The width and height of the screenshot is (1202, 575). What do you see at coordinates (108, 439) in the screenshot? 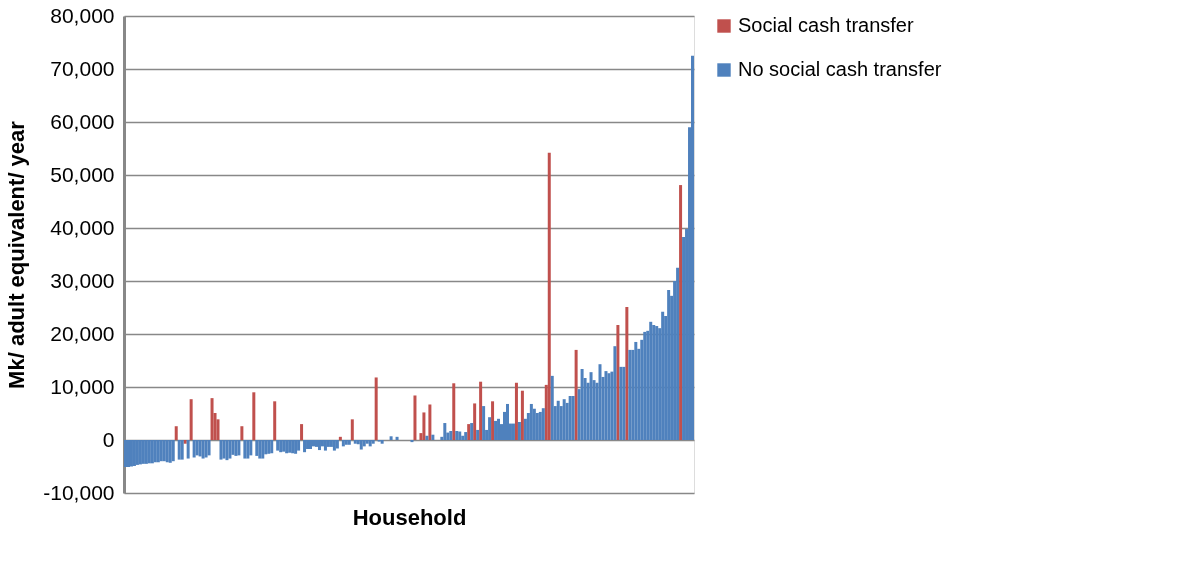
I see `y-tick-label: 0` at bounding box center [108, 439].